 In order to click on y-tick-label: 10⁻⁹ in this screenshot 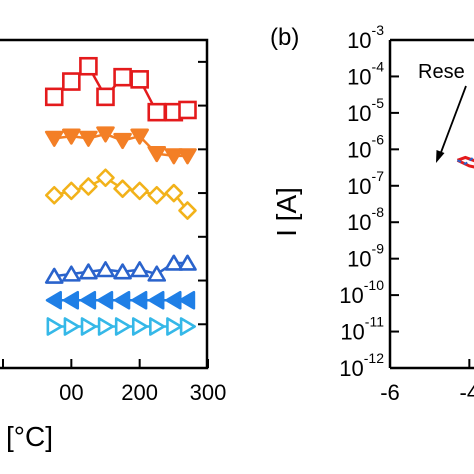, I will do `click(365, 256)`.